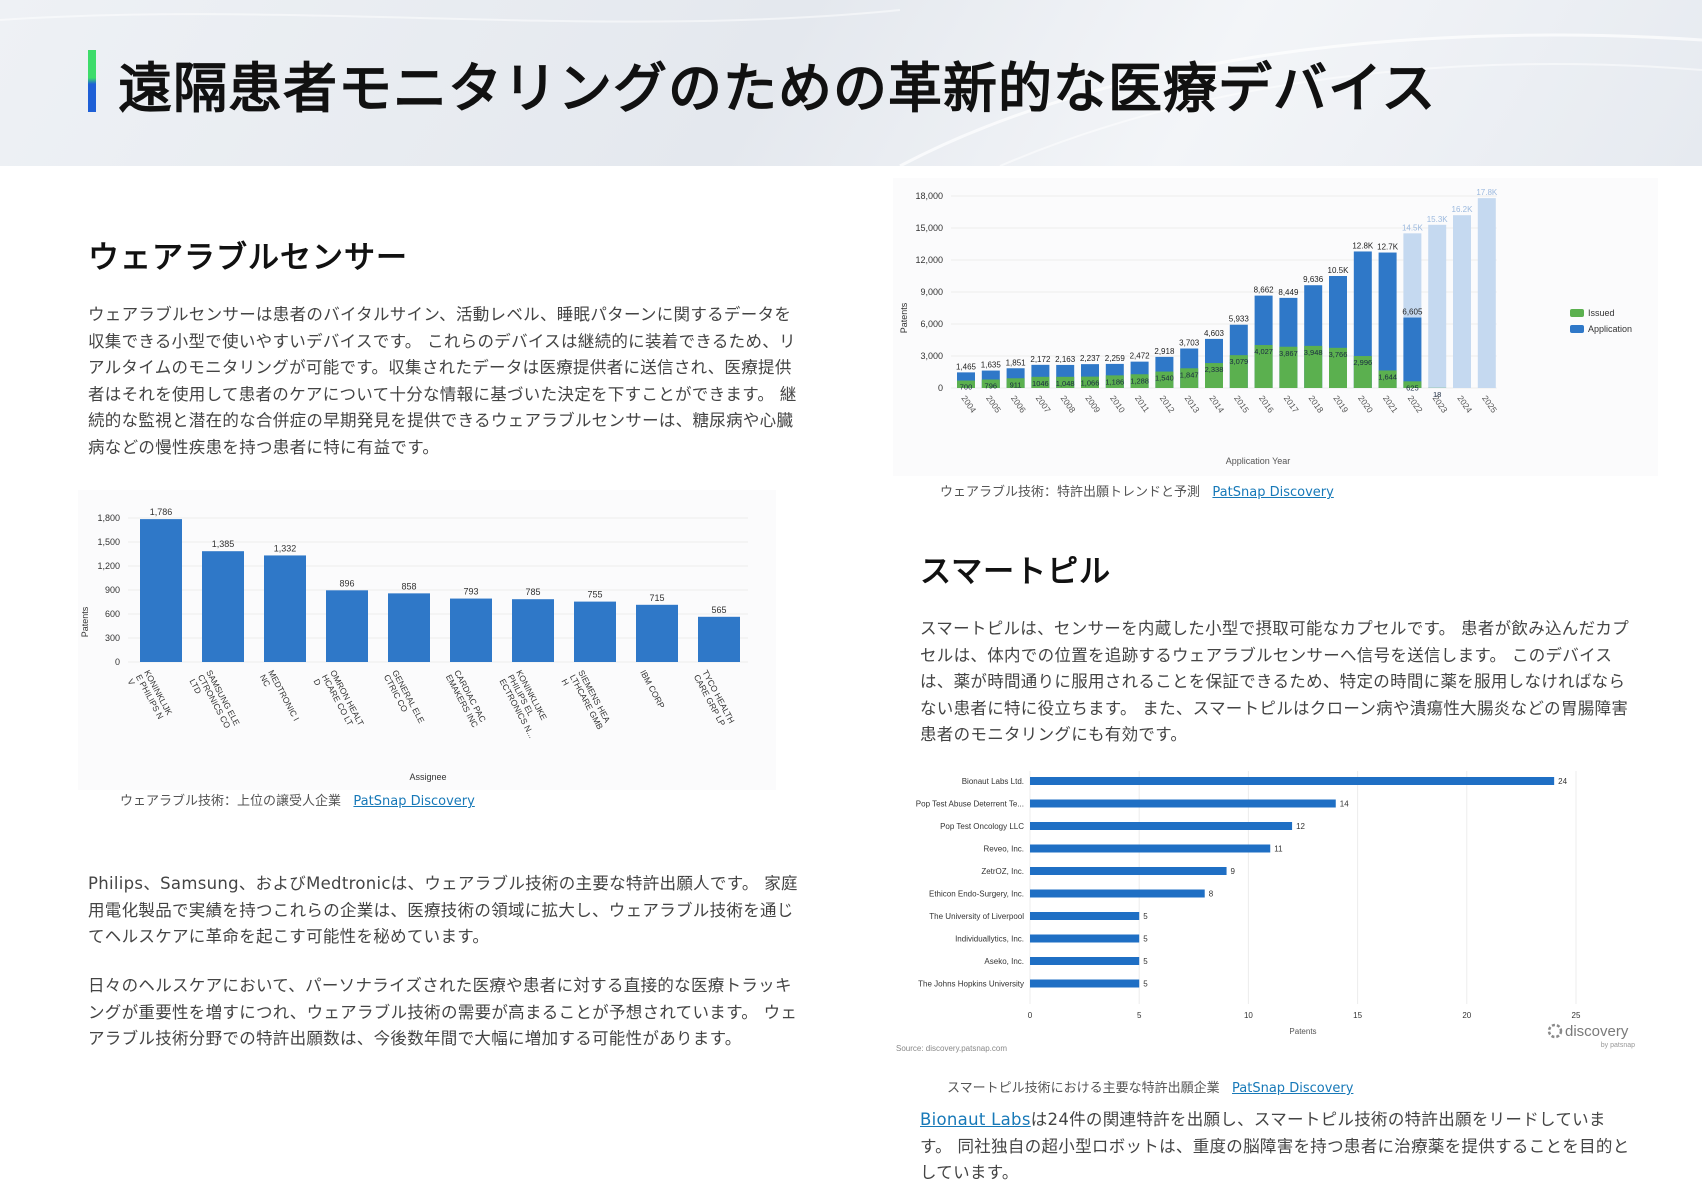  What do you see at coordinates (149, 697) in the screenshot?
I see `x-tick-label: KONINKLIJKE PHILIPS NV` at bounding box center [149, 697].